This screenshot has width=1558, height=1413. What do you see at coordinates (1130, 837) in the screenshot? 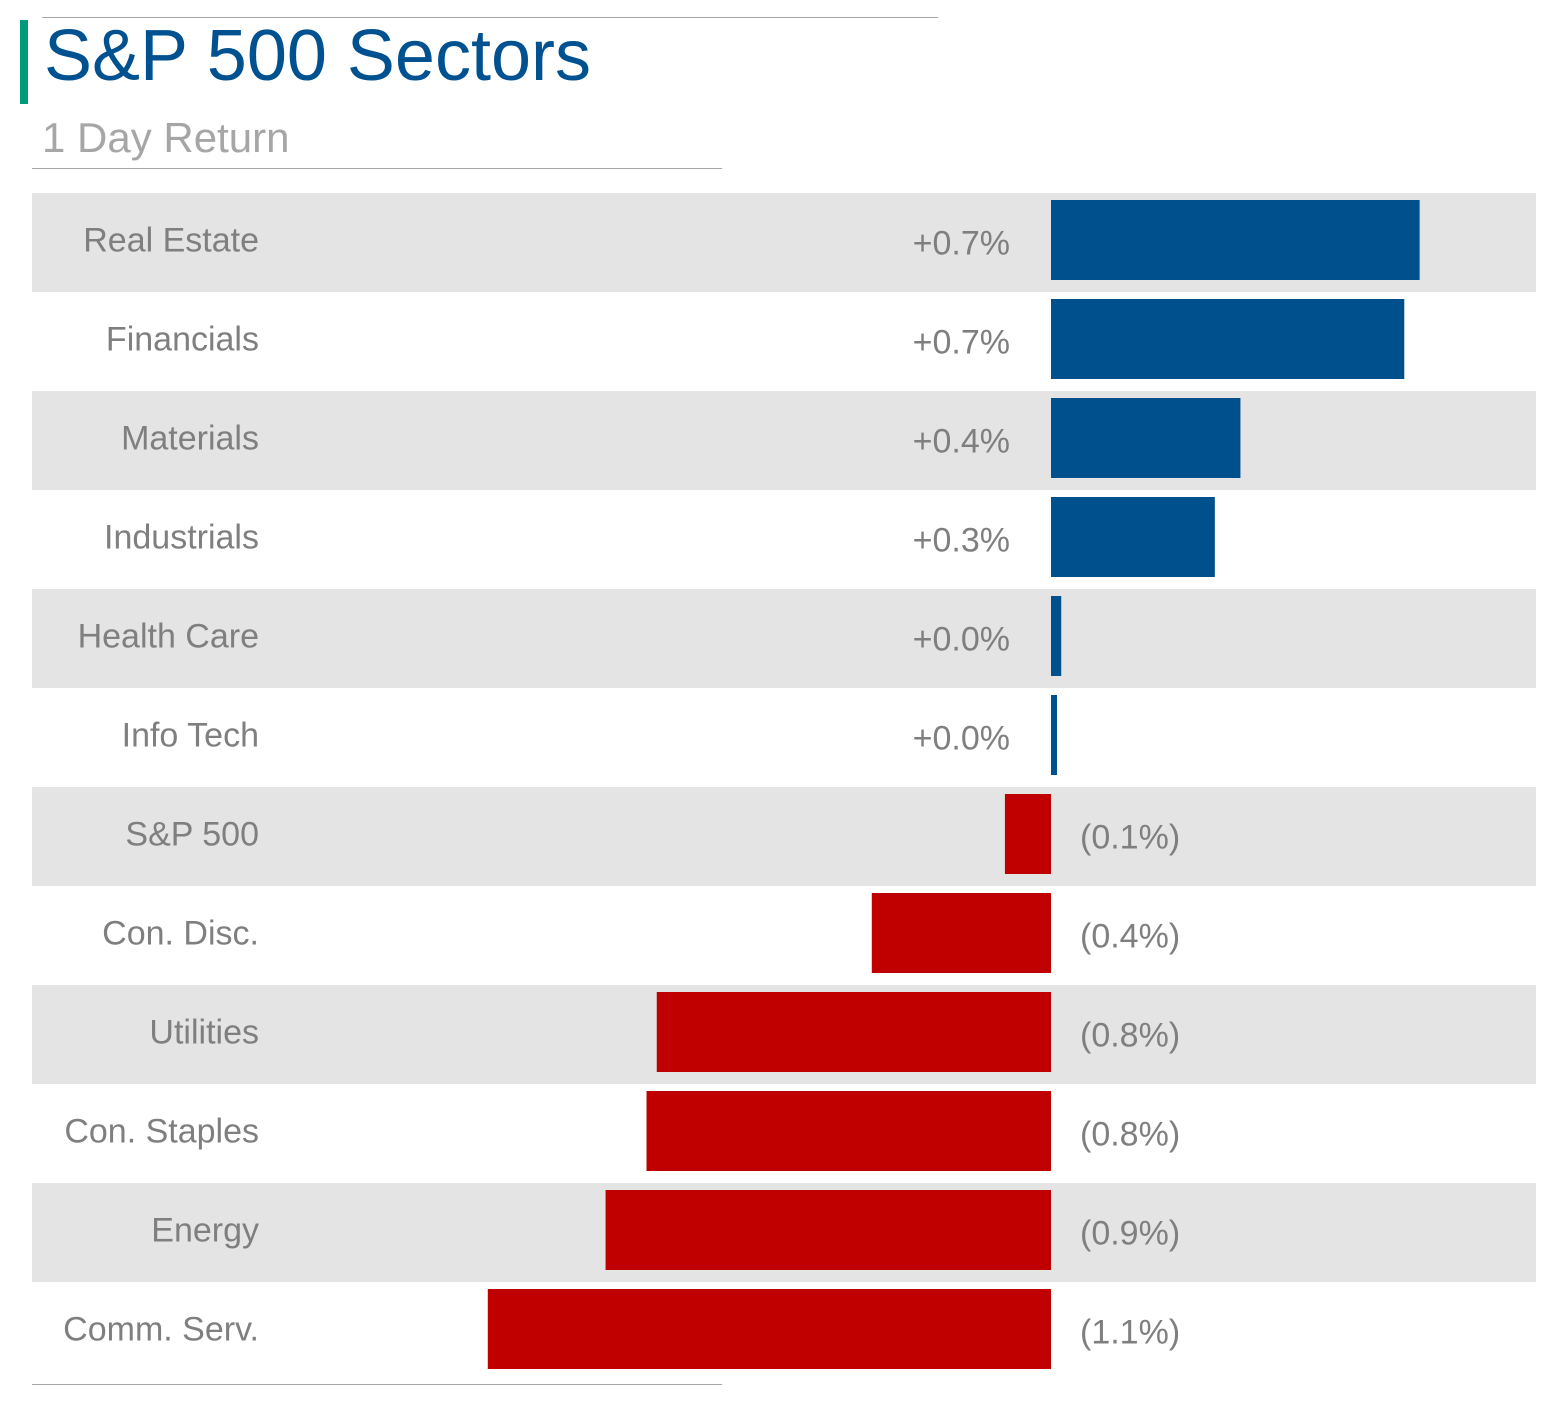
I see `value-label: (0.1%)` at bounding box center [1130, 837].